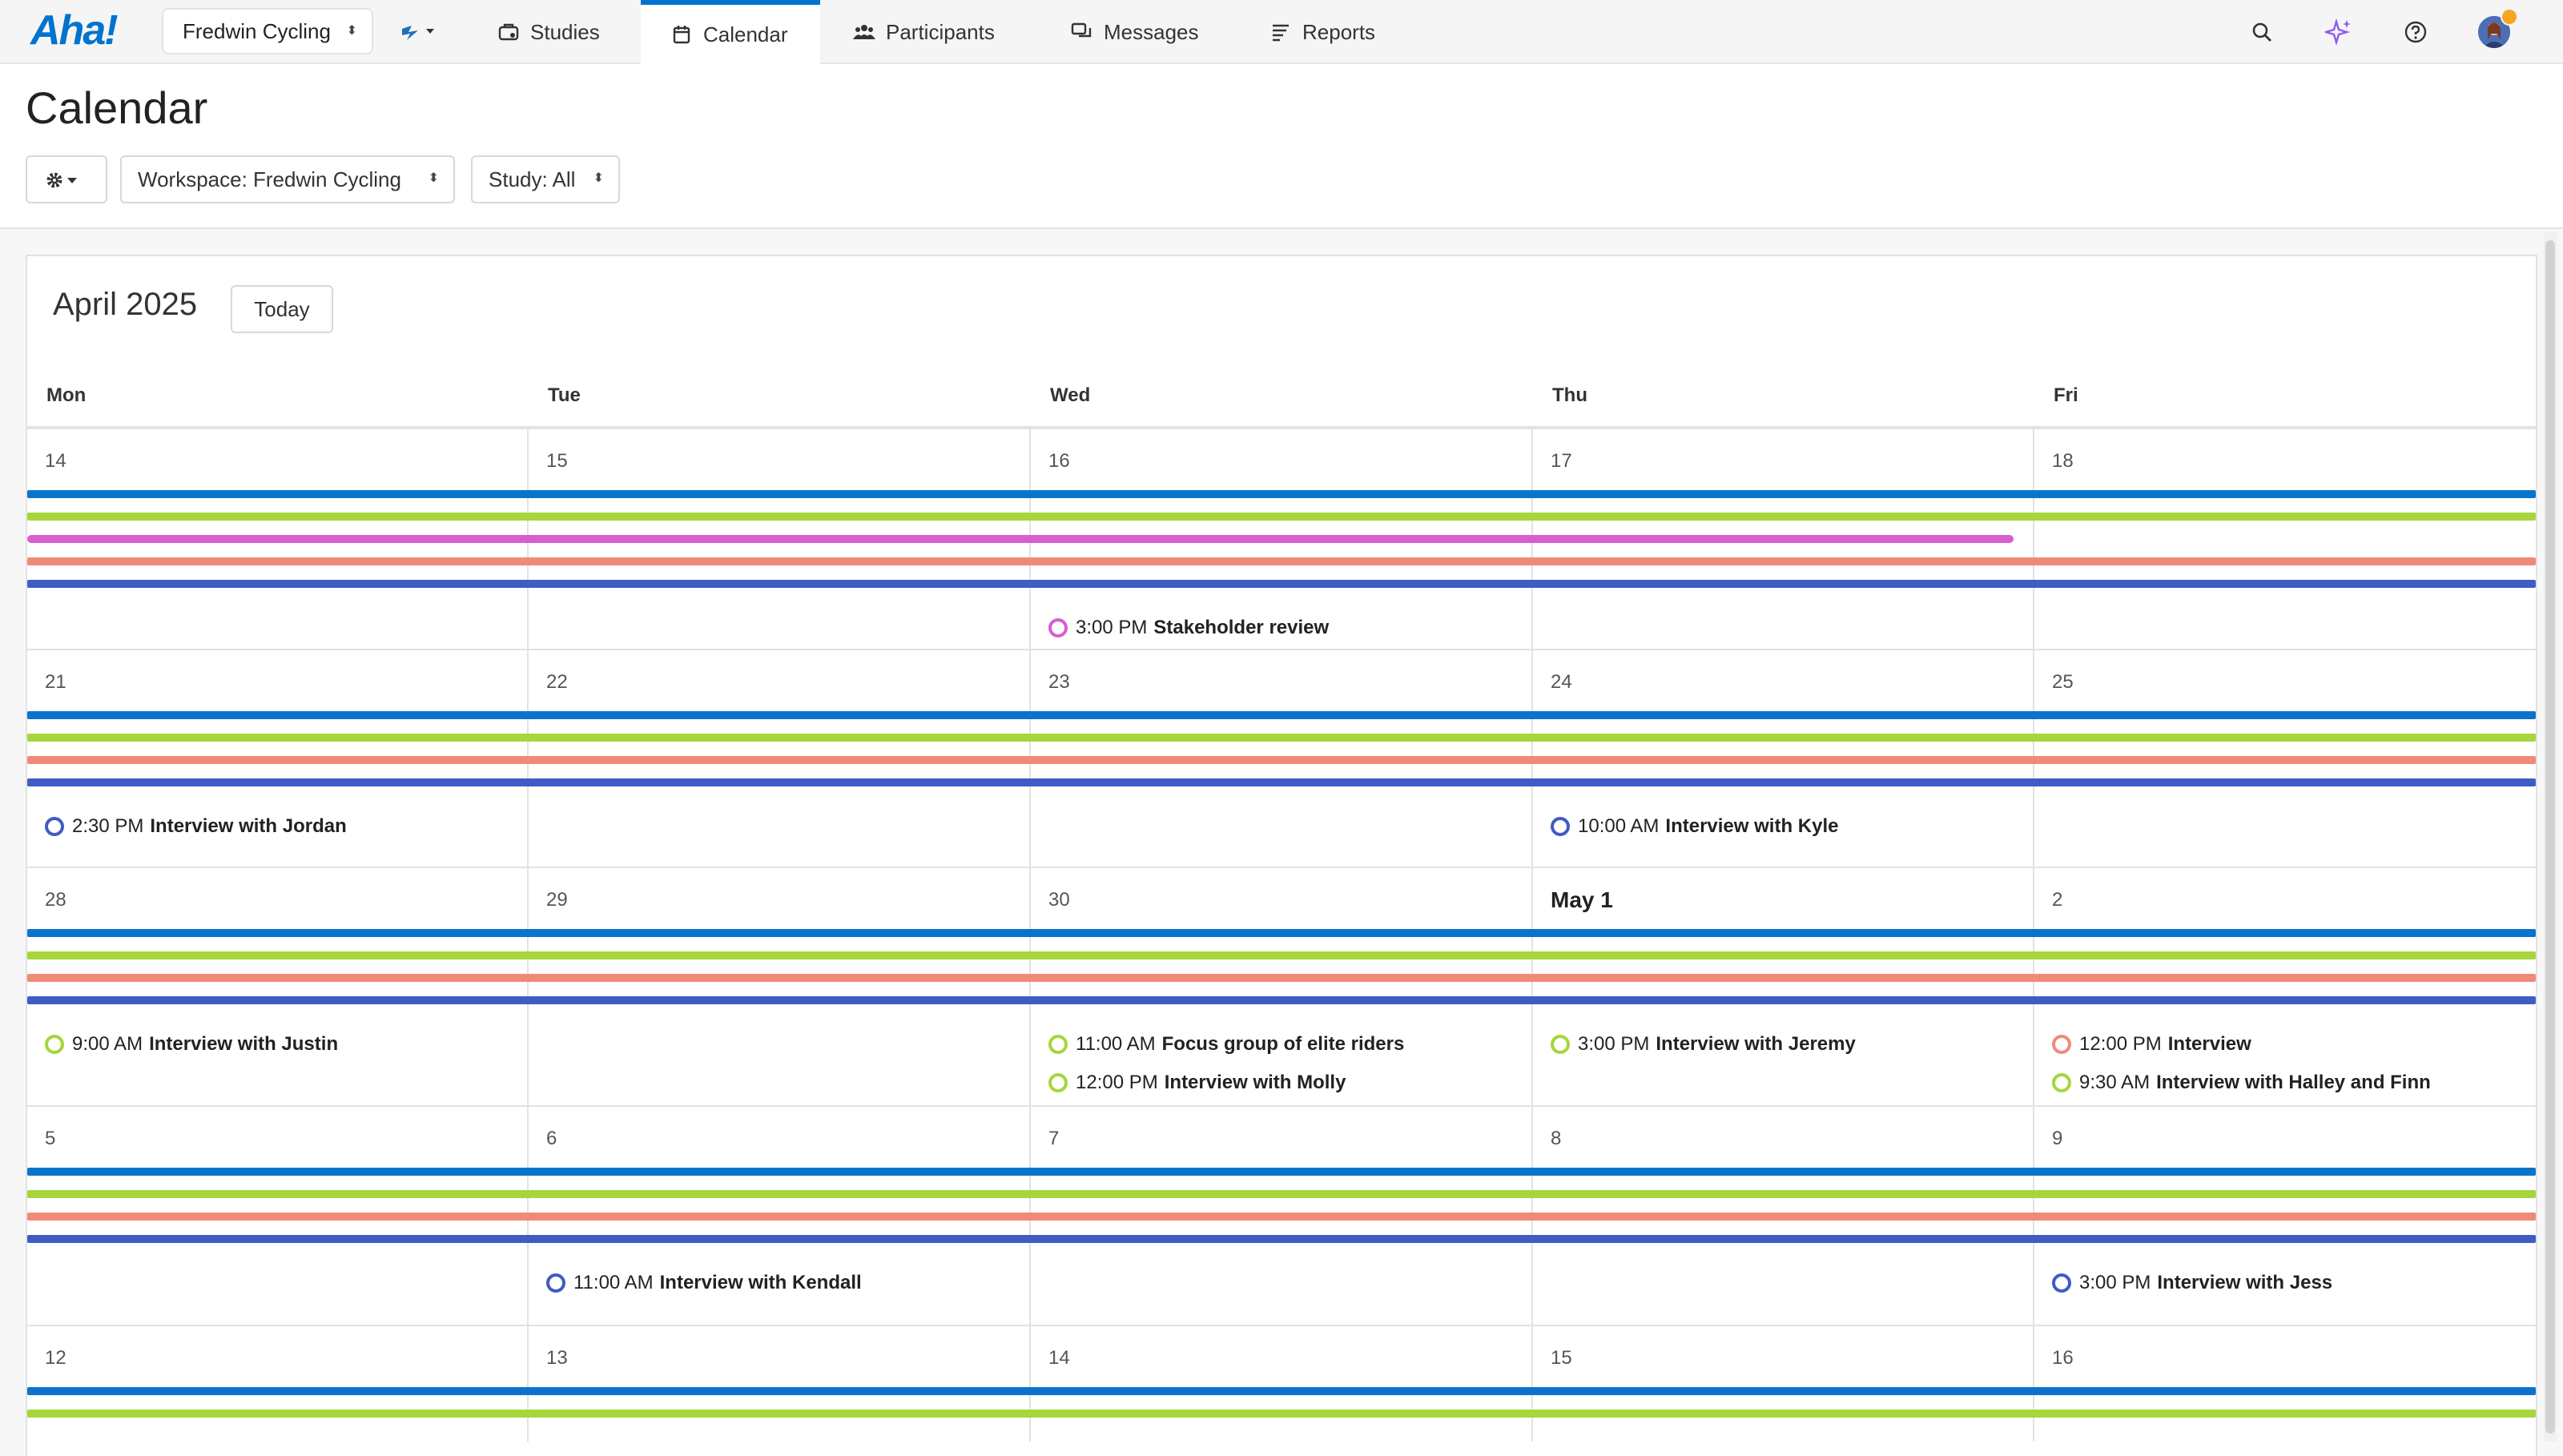 The image size is (2563, 1456). What do you see at coordinates (2063, 461) in the screenshot?
I see `day-number: 18` at bounding box center [2063, 461].